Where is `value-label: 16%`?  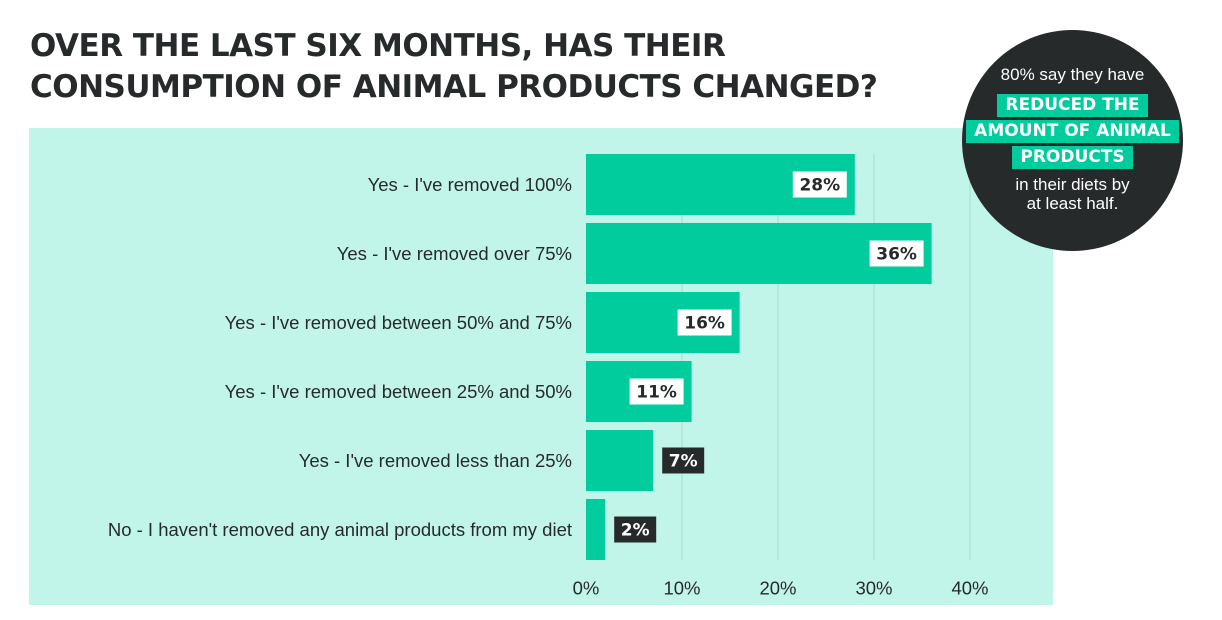
value-label: 16% is located at coordinates (704, 324).